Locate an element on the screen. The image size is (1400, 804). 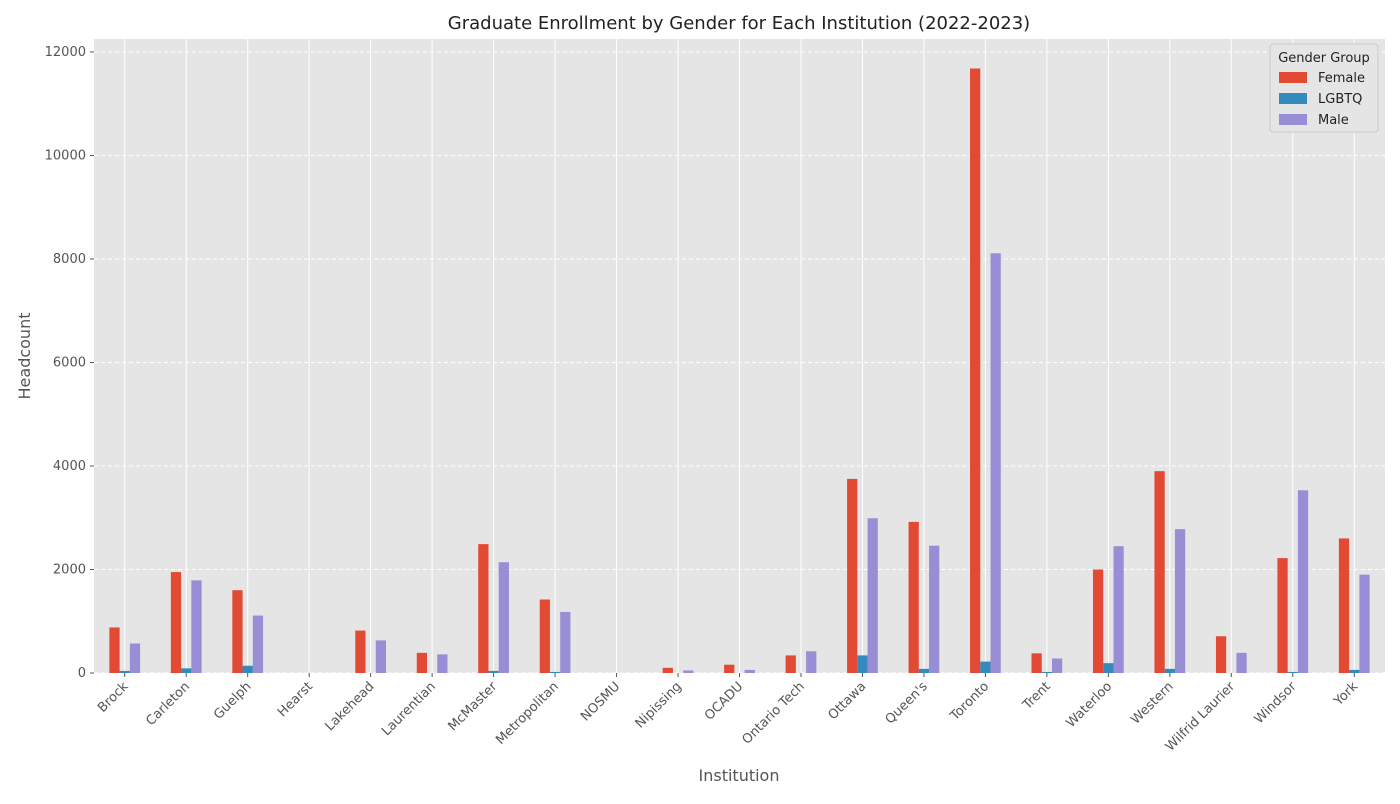
y-axis-label: Headcount is located at coordinates (24, 356).